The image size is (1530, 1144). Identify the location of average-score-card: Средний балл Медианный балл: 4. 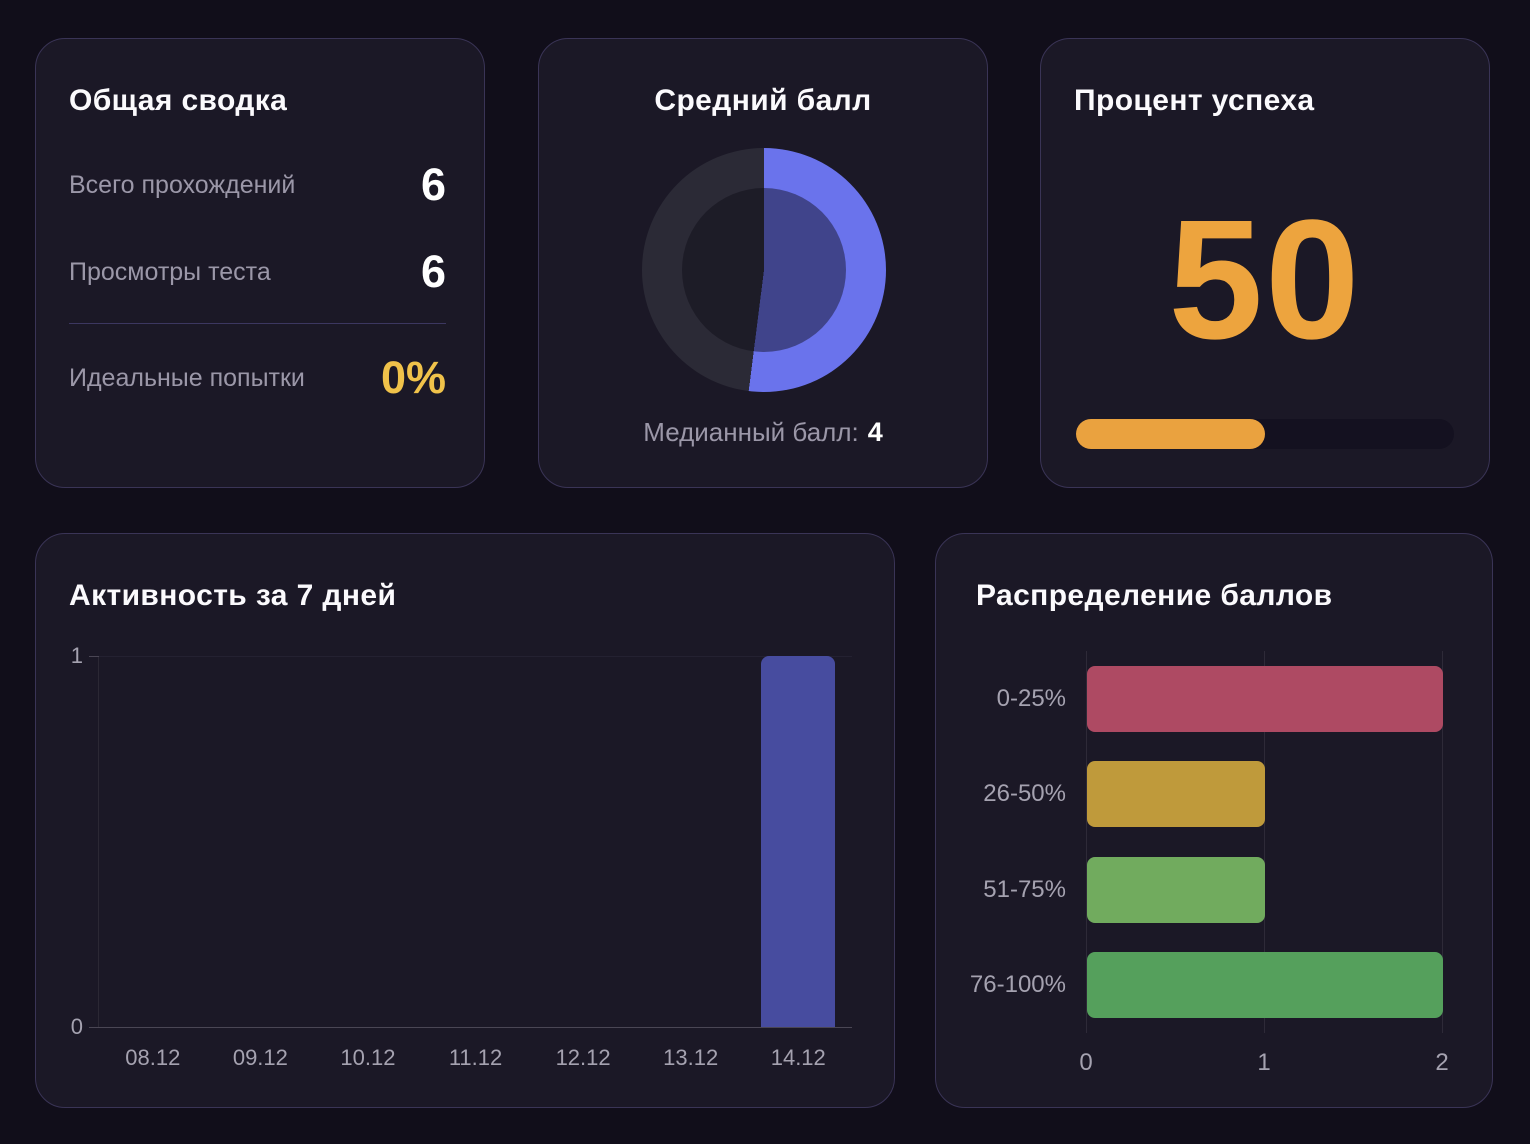
(763, 263).